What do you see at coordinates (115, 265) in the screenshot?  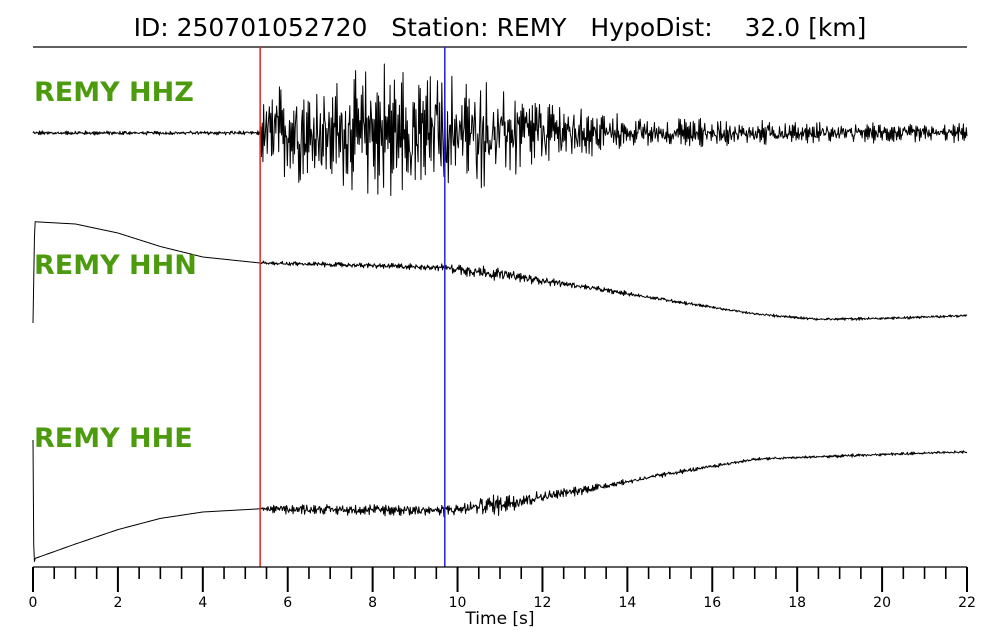 I see `channel-label-hhn: REMY HHN` at bounding box center [115, 265].